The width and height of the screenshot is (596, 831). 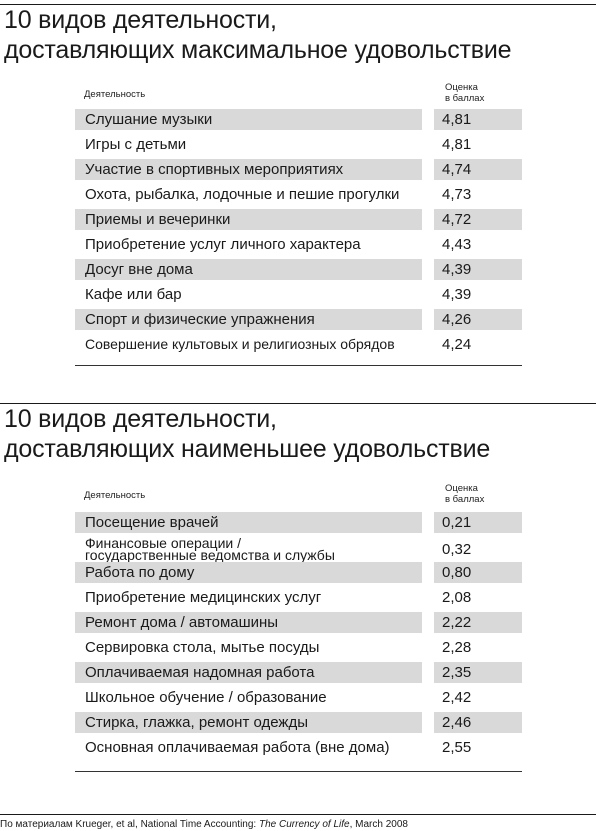 What do you see at coordinates (461, 87) in the screenshot?
I see `section-1-score-header-line-1: Оценка` at bounding box center [461, 87].